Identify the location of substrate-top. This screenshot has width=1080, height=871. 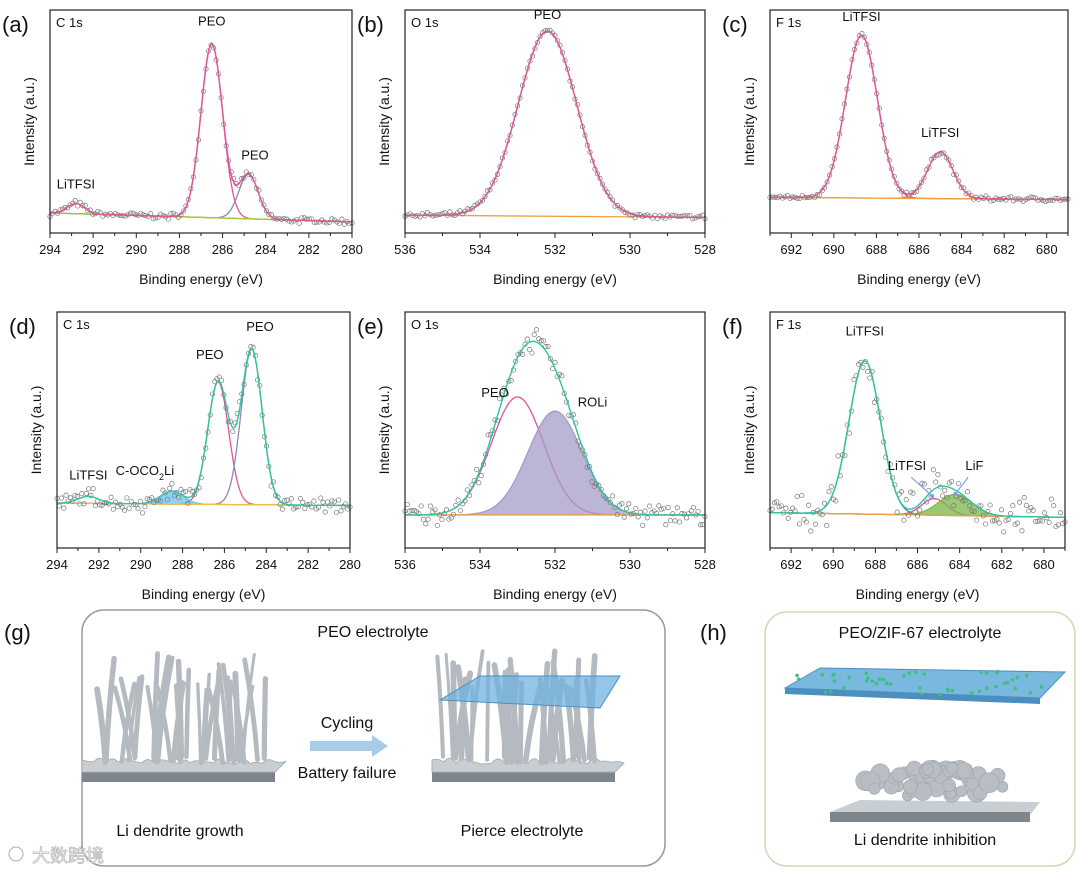
(935, 807).